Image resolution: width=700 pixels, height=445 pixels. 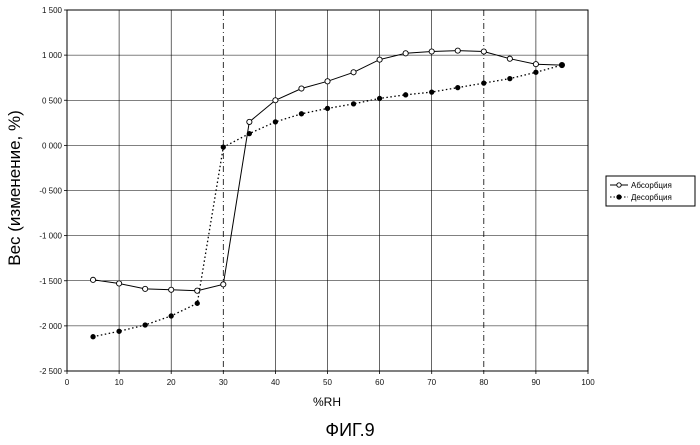 What do you see at coordinates (431, 382) in the screenshot?
I see `x-tick-label: 70` at bounding box center [431, 382].